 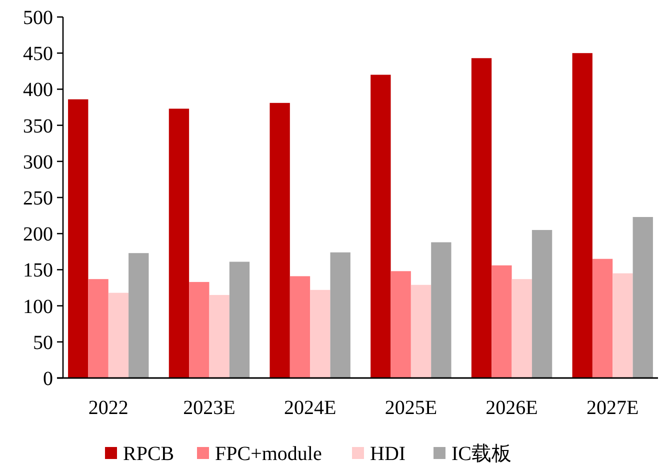 What do you see at coordinates (512, 408) in the screenshot?
I see `x-tick-label: 2026E` at bounding box center [512, 408].